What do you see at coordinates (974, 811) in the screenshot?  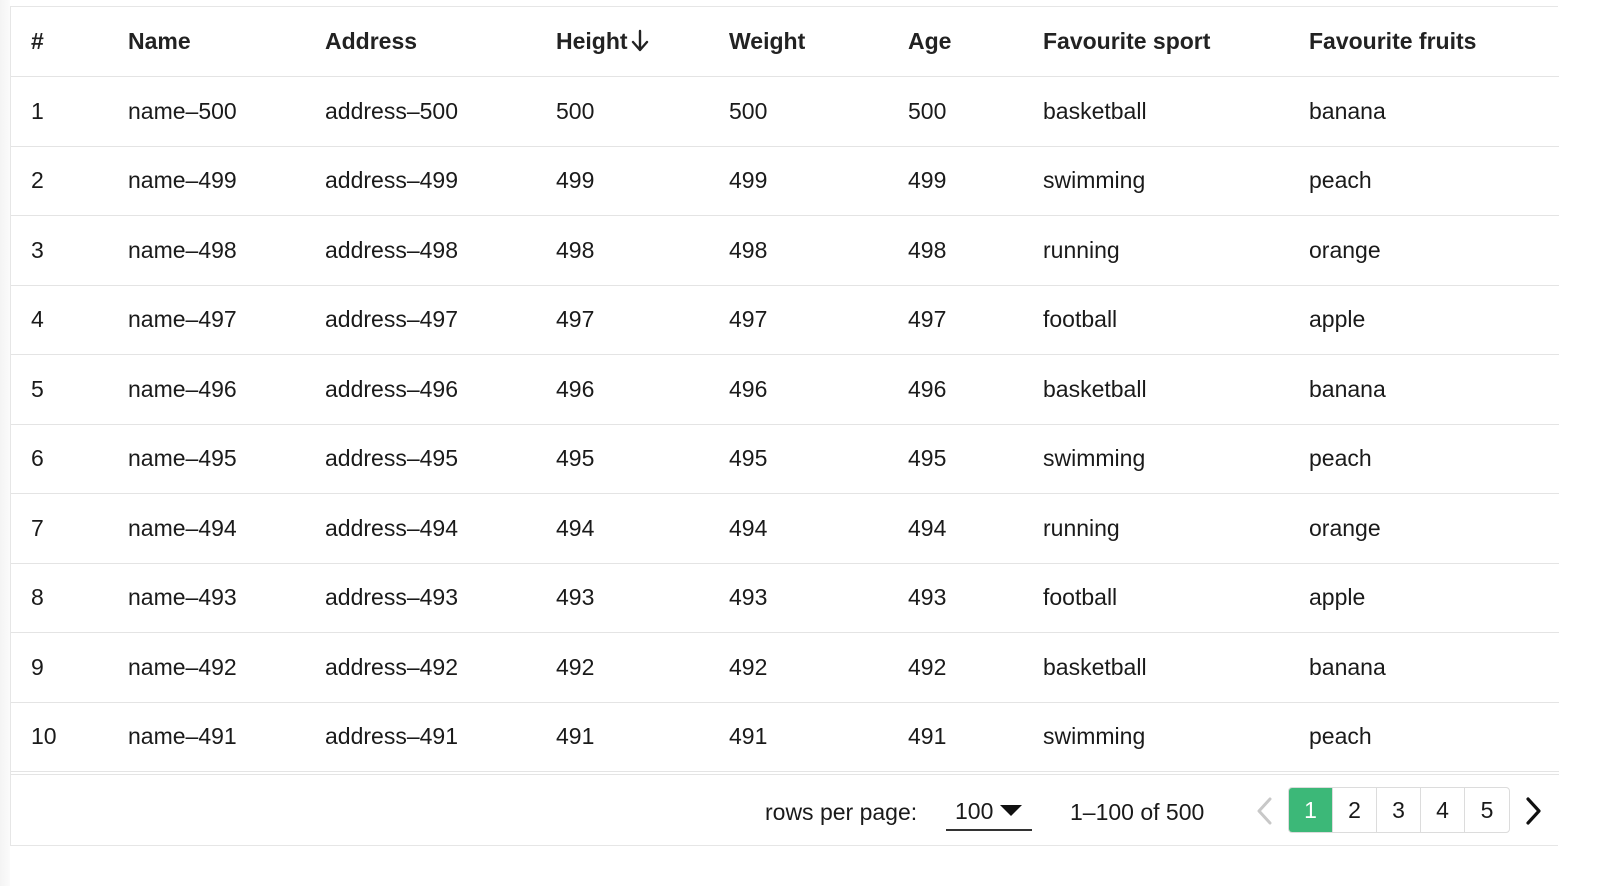 I see `rows-per-page-value: 100` at bounding box center [974, 811].